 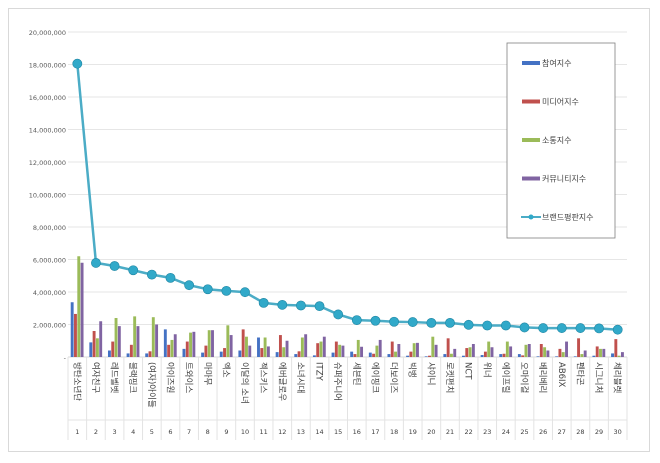 What do you see at coordinates (77, 432) in the screenshot?
I see `rank-label: 1` at bounding box center [77, 432].